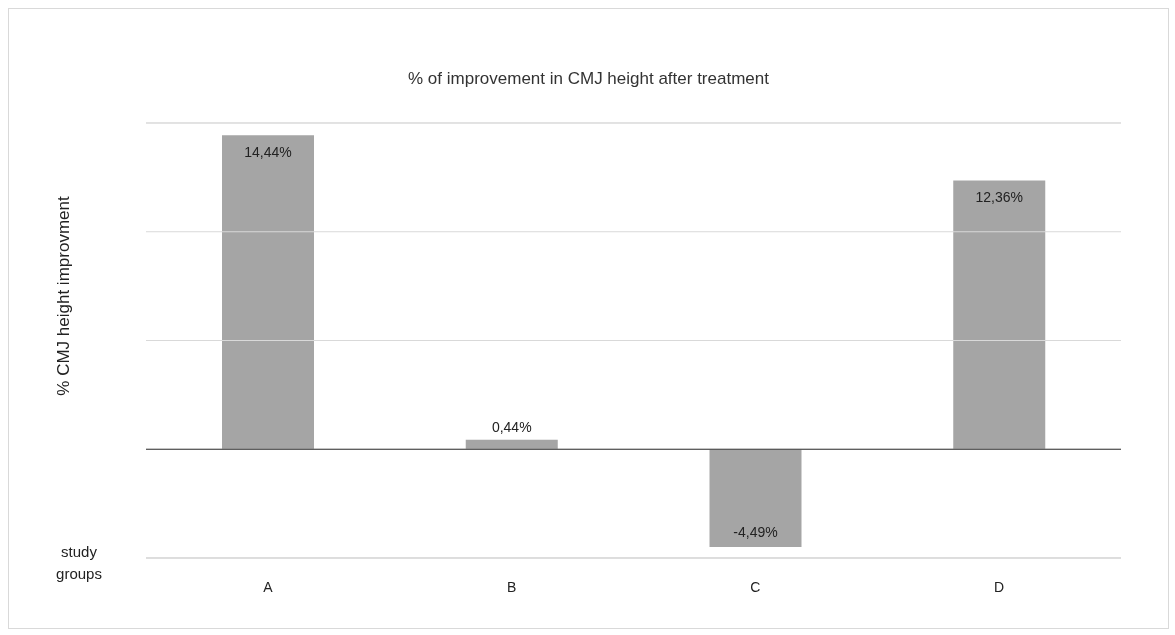 The width and height of the screenshot is (1175, 635). Describe the element at coordinates (268, 152) in the screenshot. I see `data-label: 14,44%` at that location.